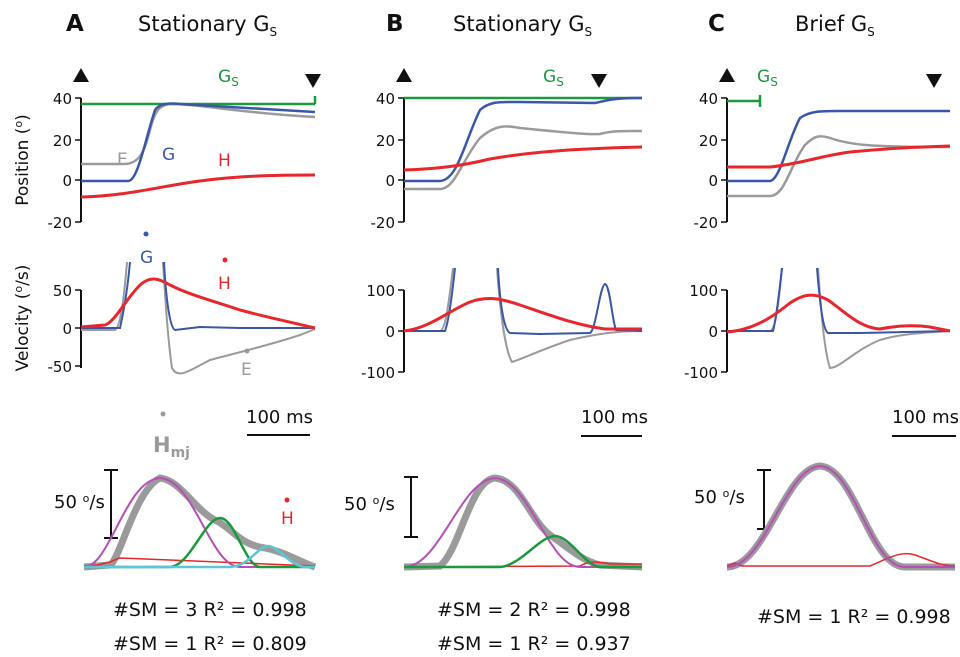 Image resolution: width=960 pixels, height=657 pixels. What do you see at coordinates (274, 32) in the screenshot?
I see `panel-a-title-sub: S` at bounding box center [274, 32].